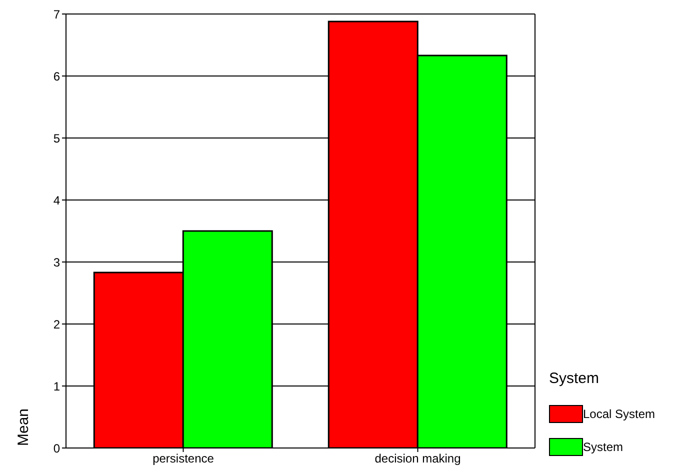  What do you see at coordinates (23, 427) in the screenshot?
I see `y-axis-title: Mean` at bounding box center [23, 427].